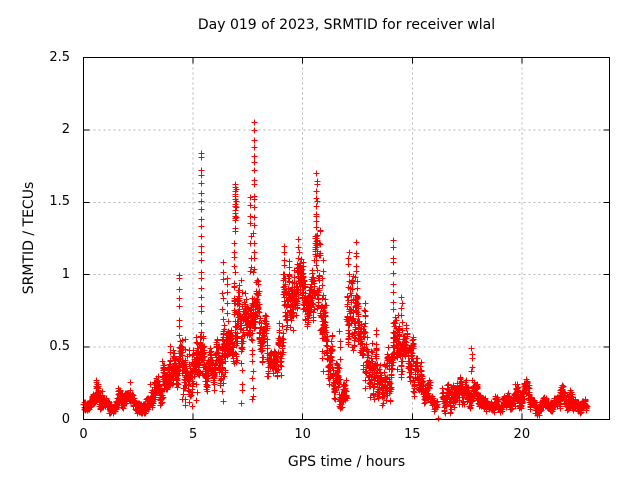  What do you see at coordinates (193, 434) in the screenshot?
I see `x-tick-label: 5` at bounding box center [193, 434].